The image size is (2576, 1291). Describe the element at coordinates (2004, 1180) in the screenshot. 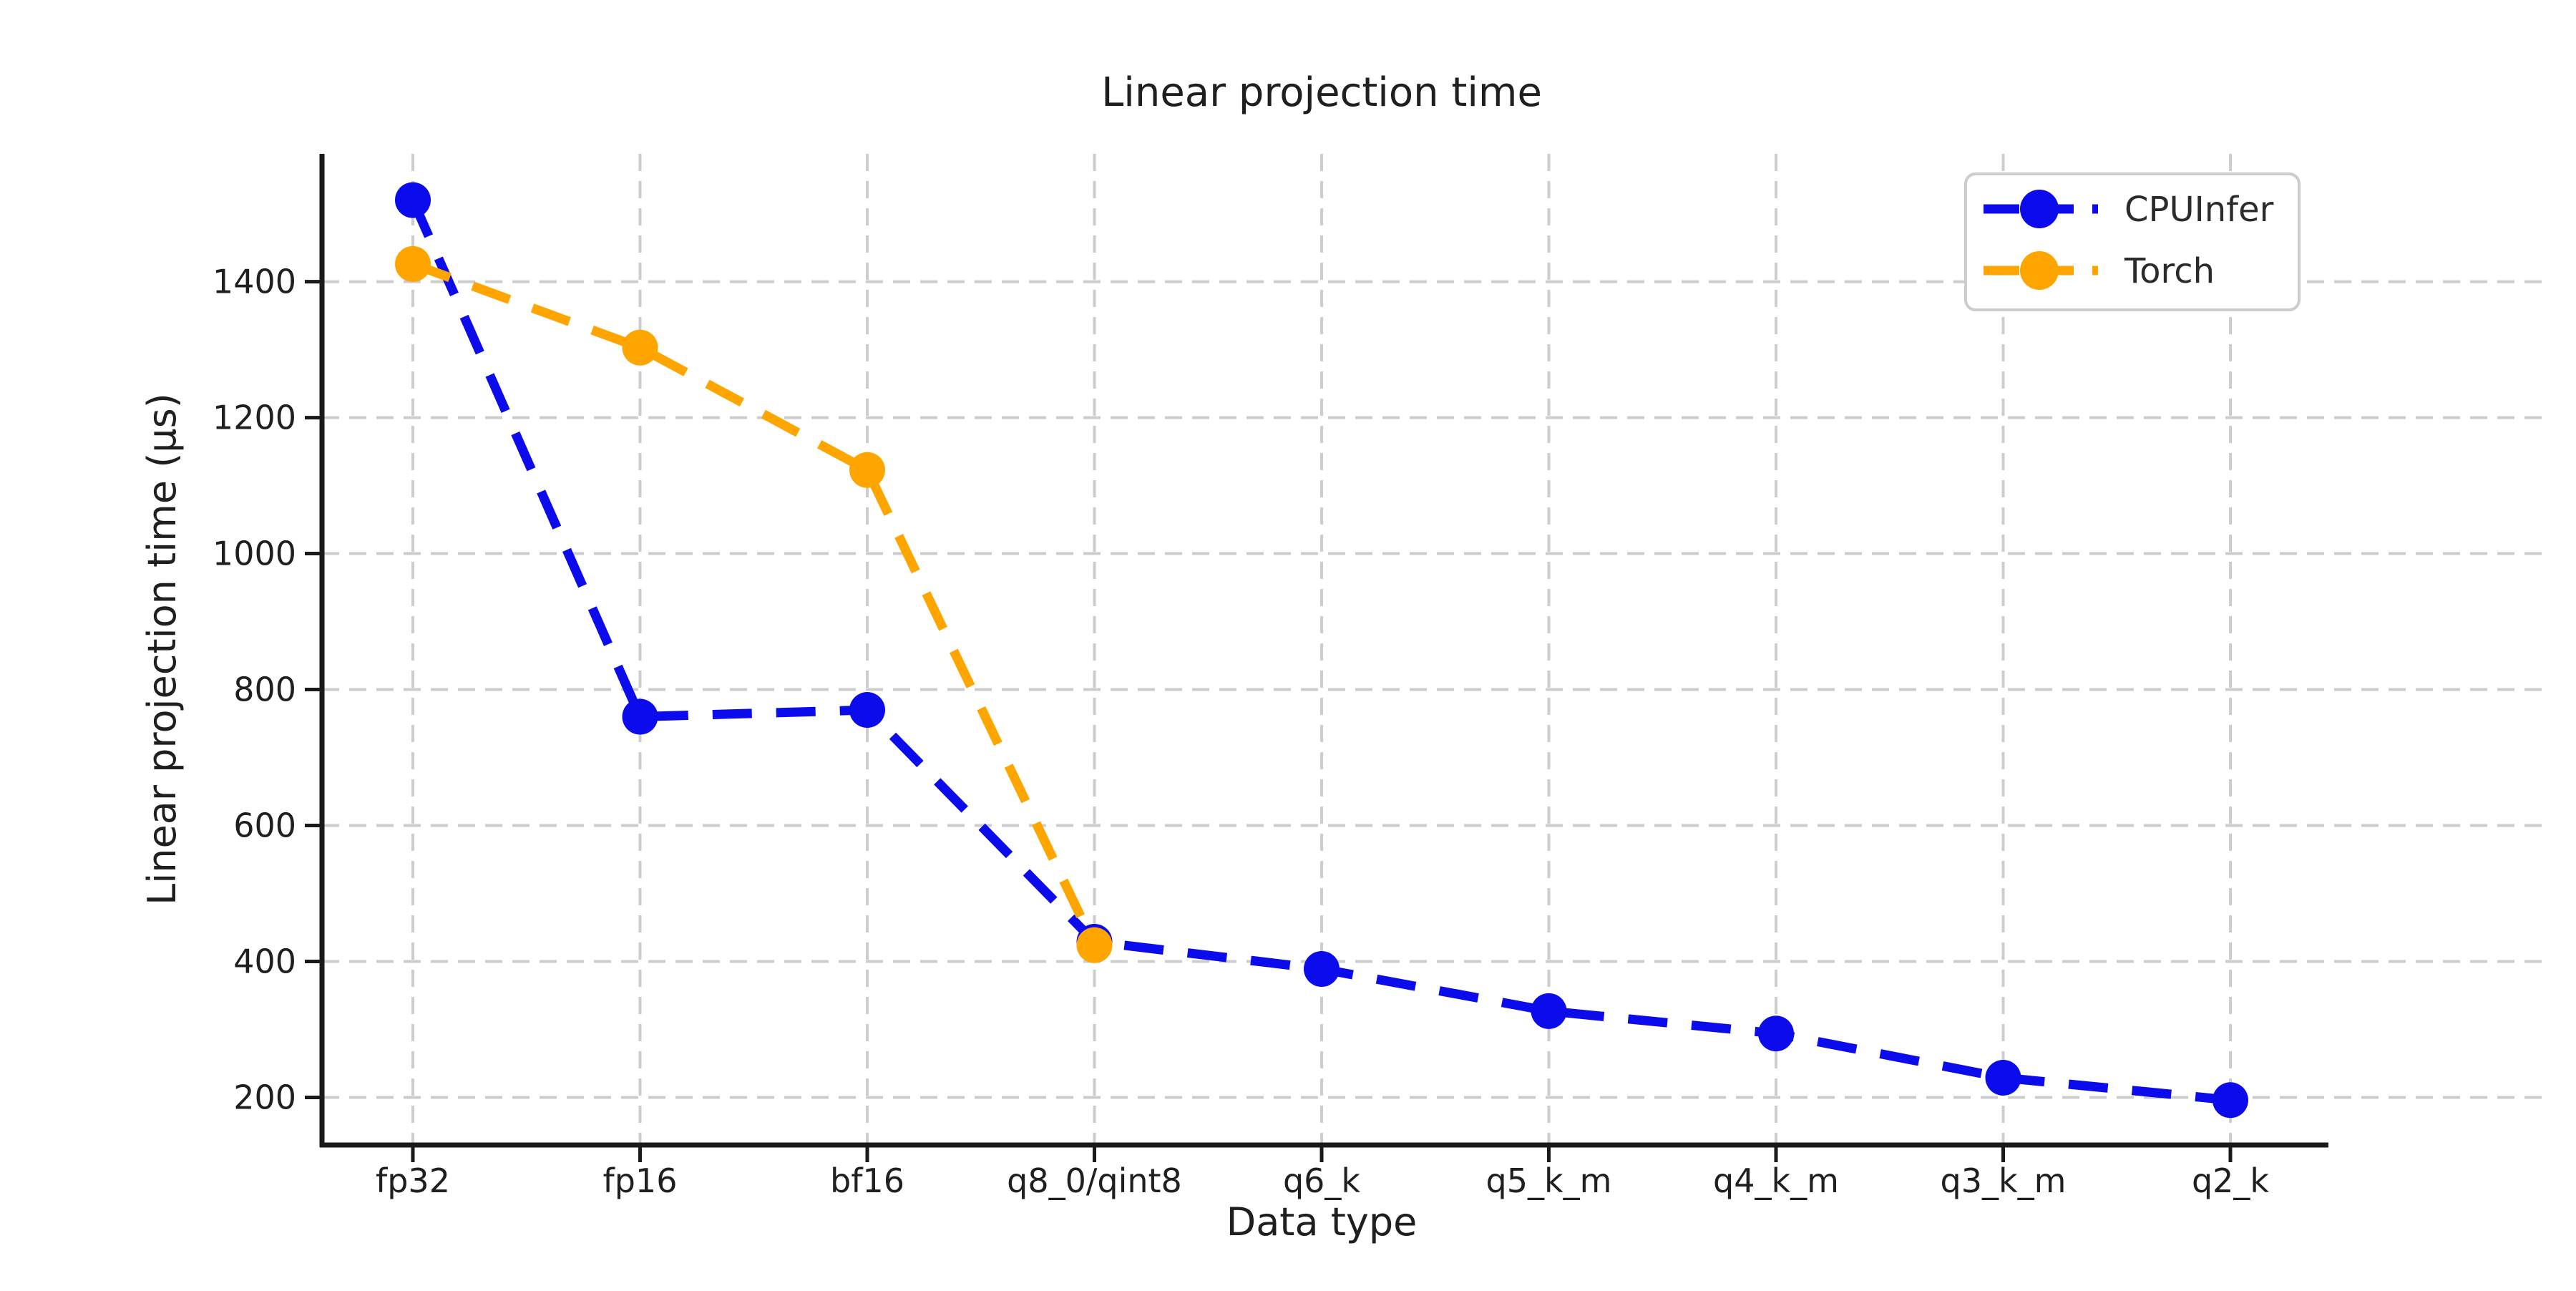

I see `x-tick-label: q3_k_m` at that location.